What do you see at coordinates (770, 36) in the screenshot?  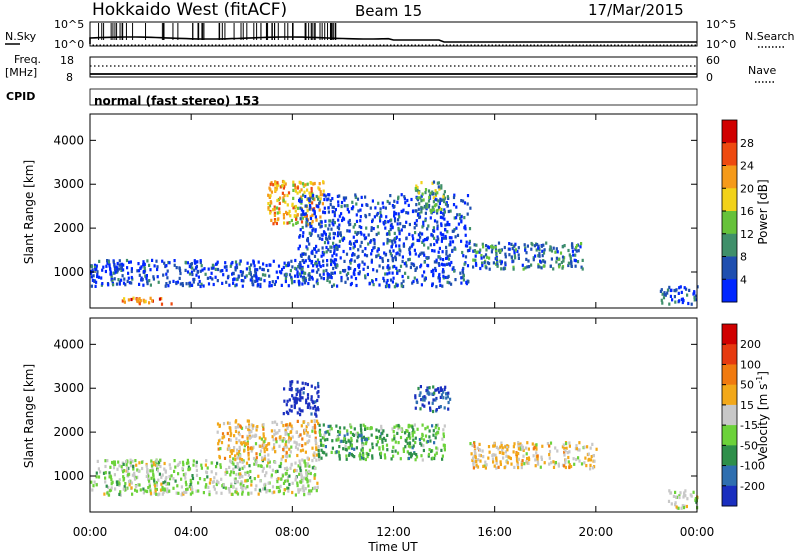 I see `noise-right-label: N.Search` at bounding box center [770, 36].